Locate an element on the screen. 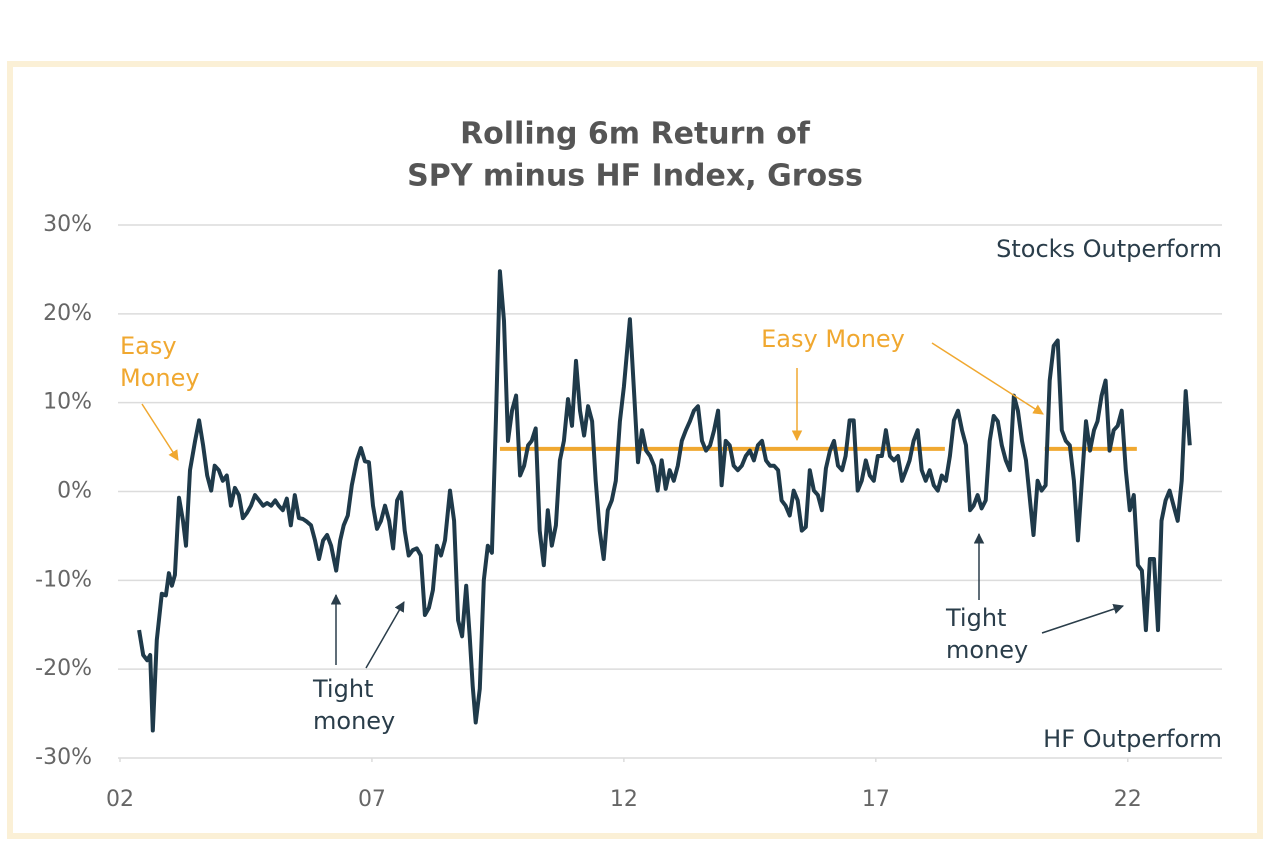 The height and width of the screenshot is (844, 1276). y-tick-label: 0% is located at coordinates (74, 491).